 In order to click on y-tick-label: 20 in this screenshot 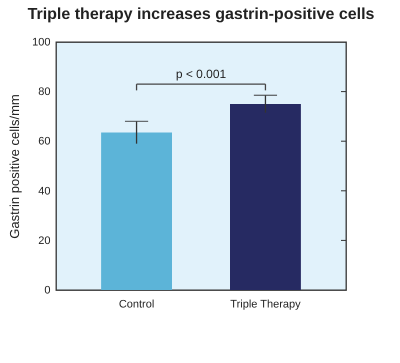, I will do `click(44, 240)`.